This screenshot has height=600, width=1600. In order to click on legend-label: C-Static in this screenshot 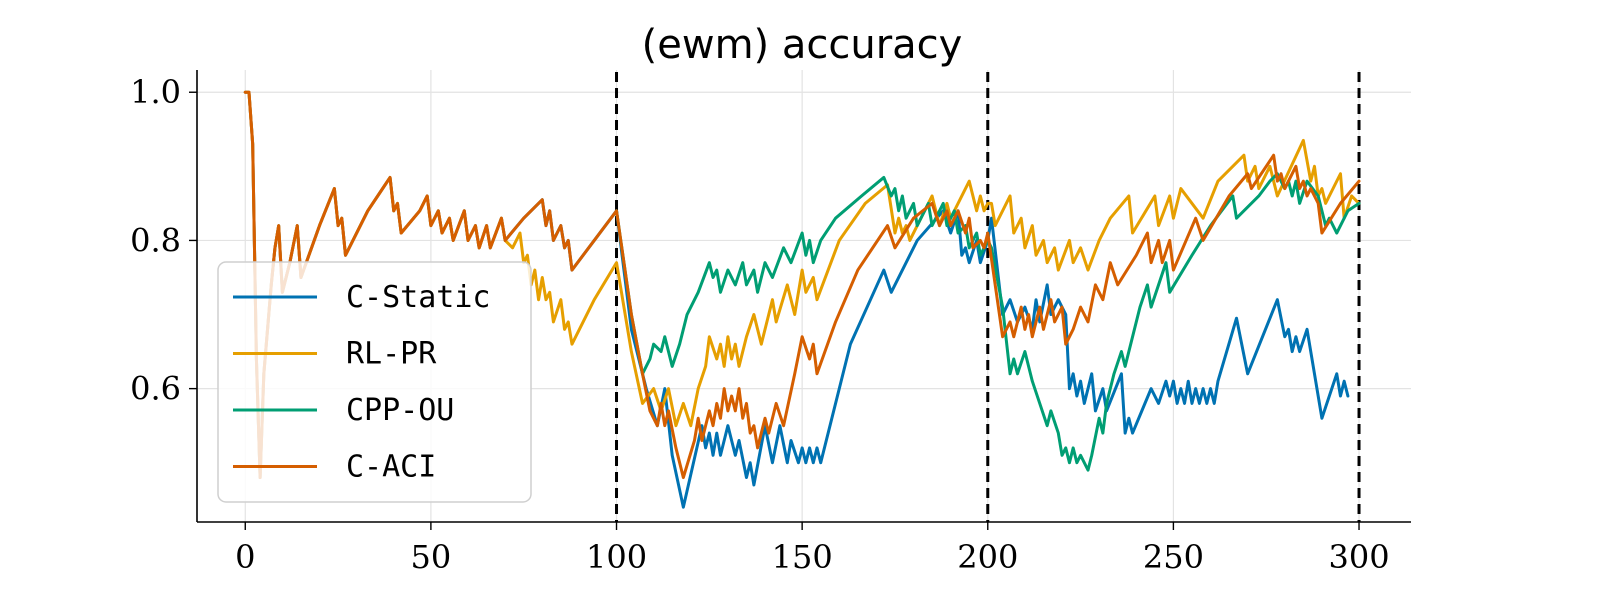, I will do `click(418, 297)`.